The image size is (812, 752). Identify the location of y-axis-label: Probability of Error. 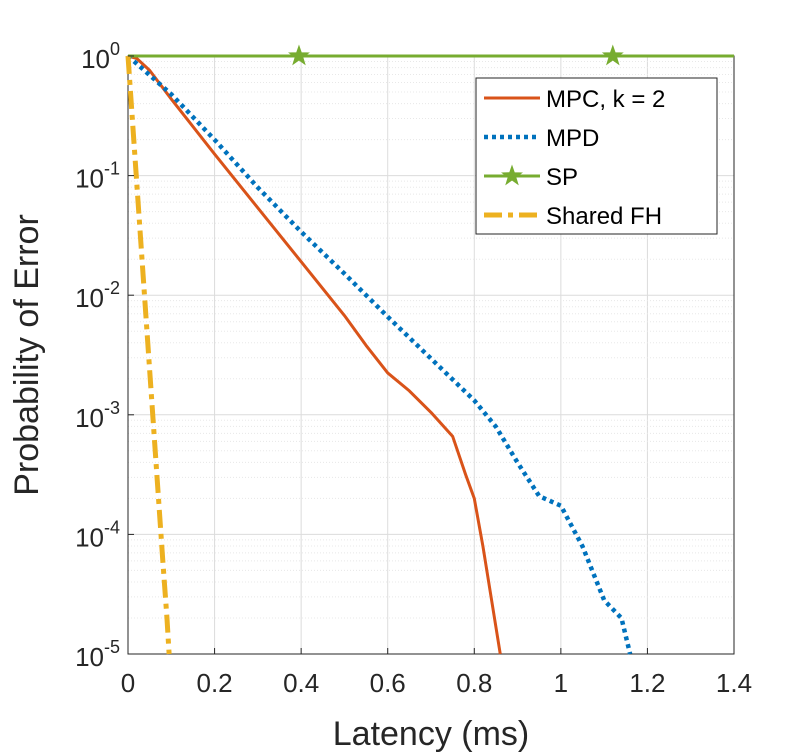
(27, 355).